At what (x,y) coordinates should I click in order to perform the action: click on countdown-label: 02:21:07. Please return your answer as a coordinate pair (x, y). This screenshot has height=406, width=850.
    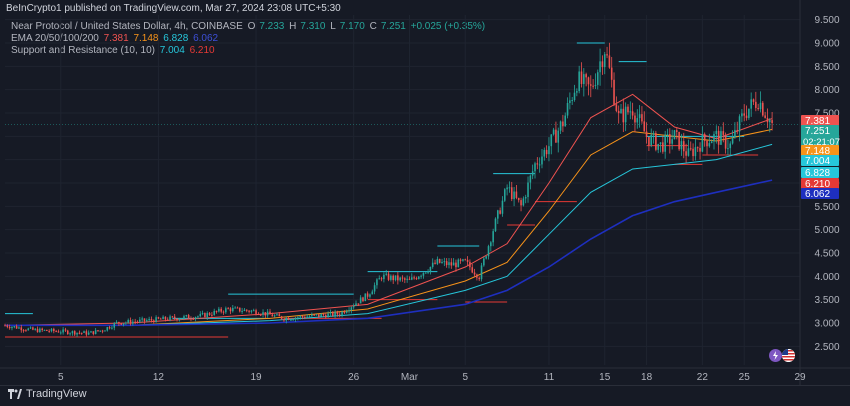
    Looking at the image, I should click on (821, 142).